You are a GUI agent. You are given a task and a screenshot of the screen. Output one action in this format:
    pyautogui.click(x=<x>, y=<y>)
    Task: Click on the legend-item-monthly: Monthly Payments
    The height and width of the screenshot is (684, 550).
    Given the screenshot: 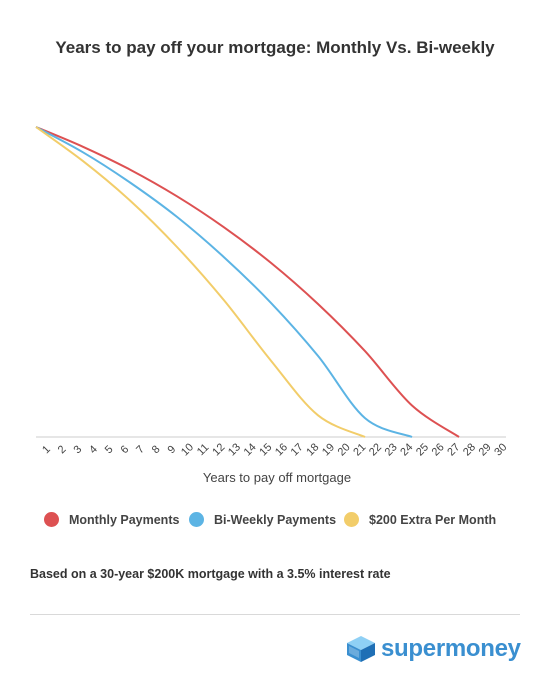 What is the action you would take?
    pyautogui.click(x=111, y=519)
    